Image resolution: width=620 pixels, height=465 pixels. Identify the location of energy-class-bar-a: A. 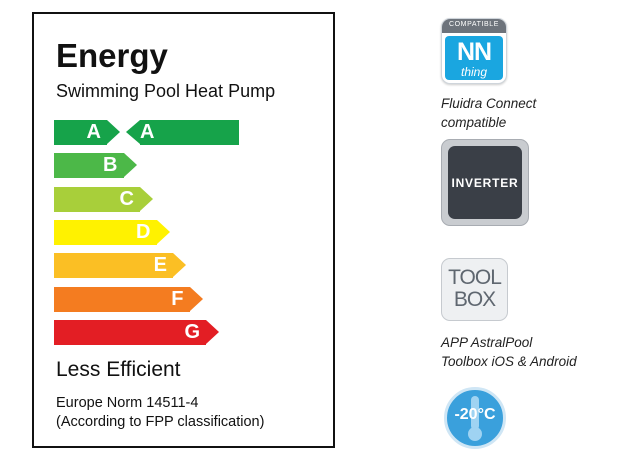
(87, 132).